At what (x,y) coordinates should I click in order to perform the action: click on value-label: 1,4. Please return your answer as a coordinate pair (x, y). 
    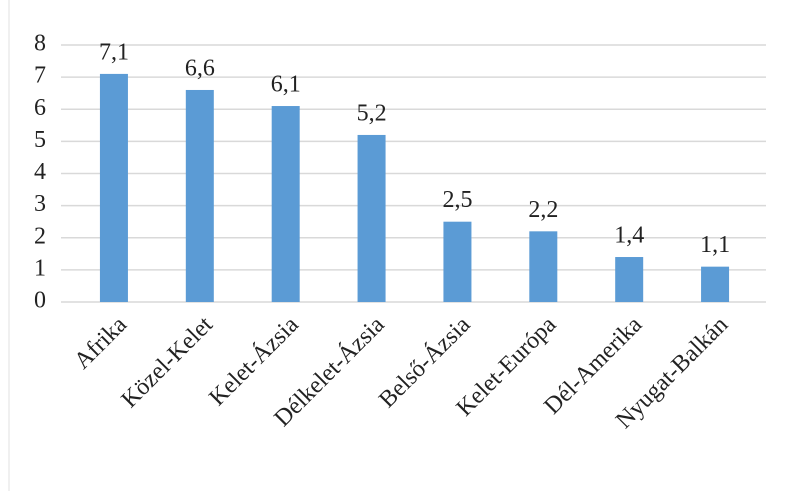
    Looking at the image, I should click on (629, 236).